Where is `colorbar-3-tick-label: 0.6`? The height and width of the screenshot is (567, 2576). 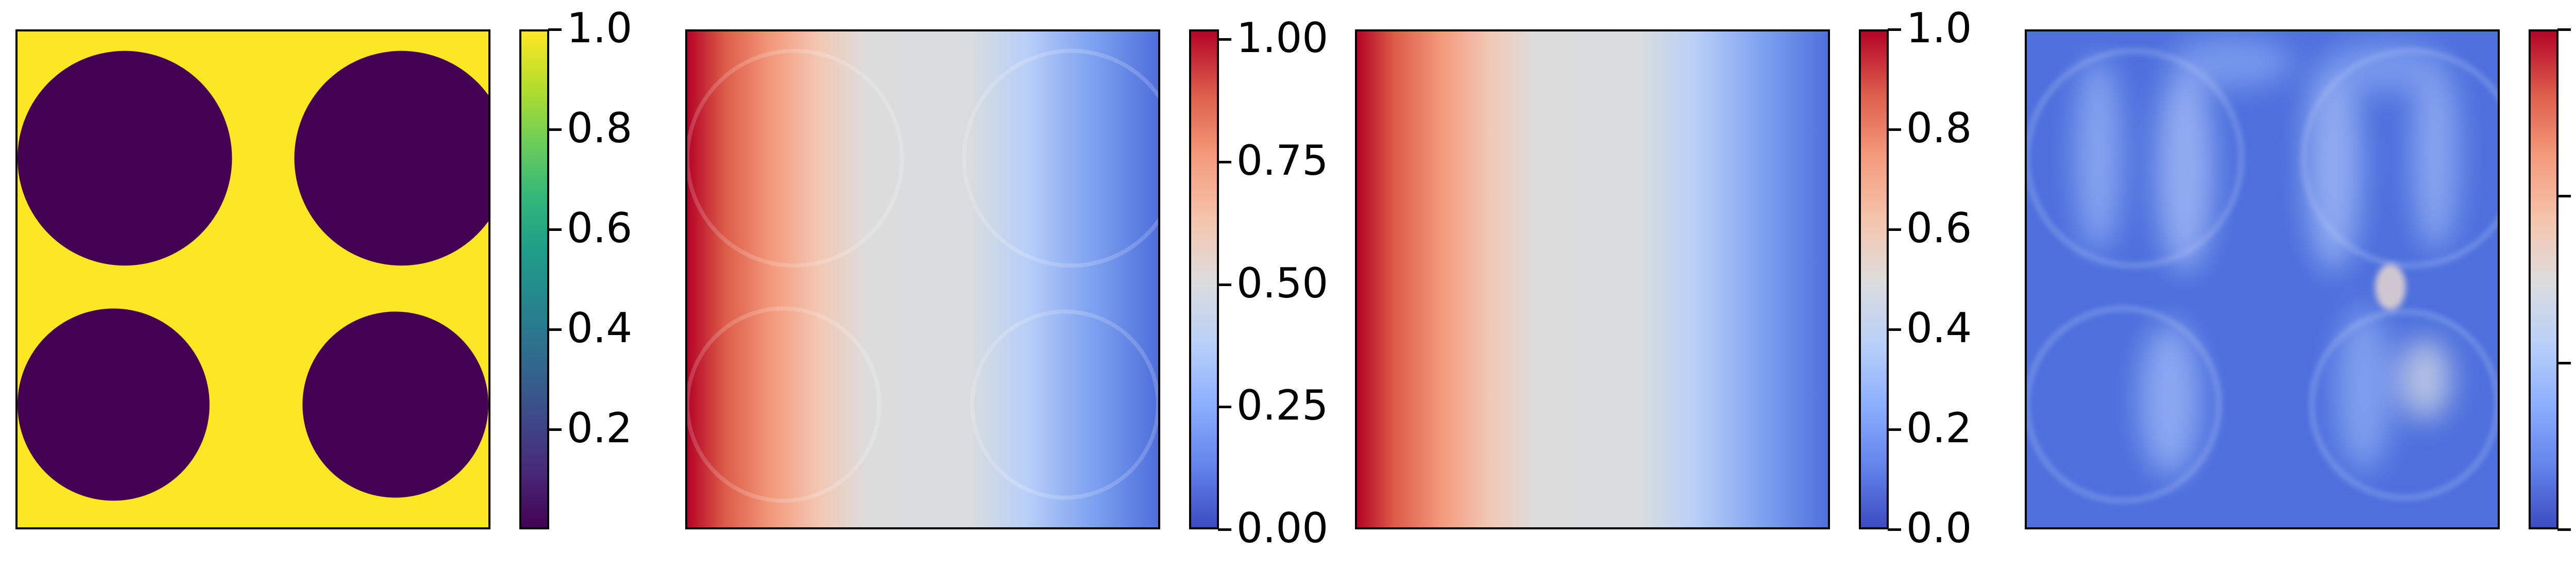
colorbar-3-tick-label: 0.6 is located at coordinates (1939, 228).